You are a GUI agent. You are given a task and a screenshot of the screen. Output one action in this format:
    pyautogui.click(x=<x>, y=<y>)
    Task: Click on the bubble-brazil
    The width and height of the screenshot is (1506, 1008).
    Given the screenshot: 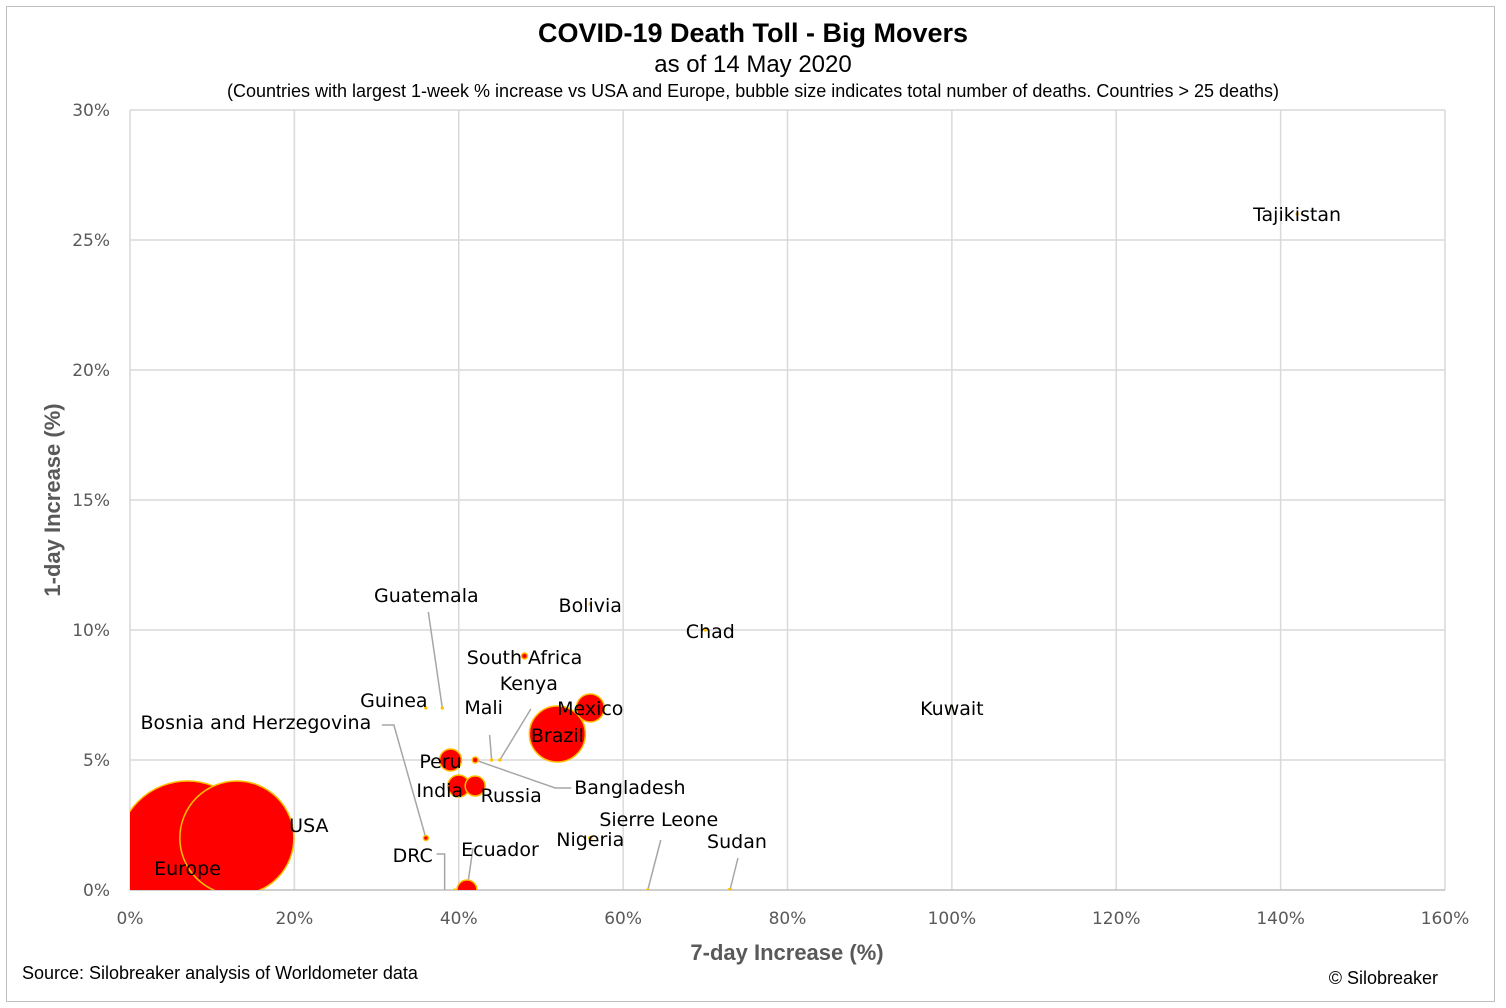 What is the action you would take?
    pyautogui.click(x=557, y=734)
    